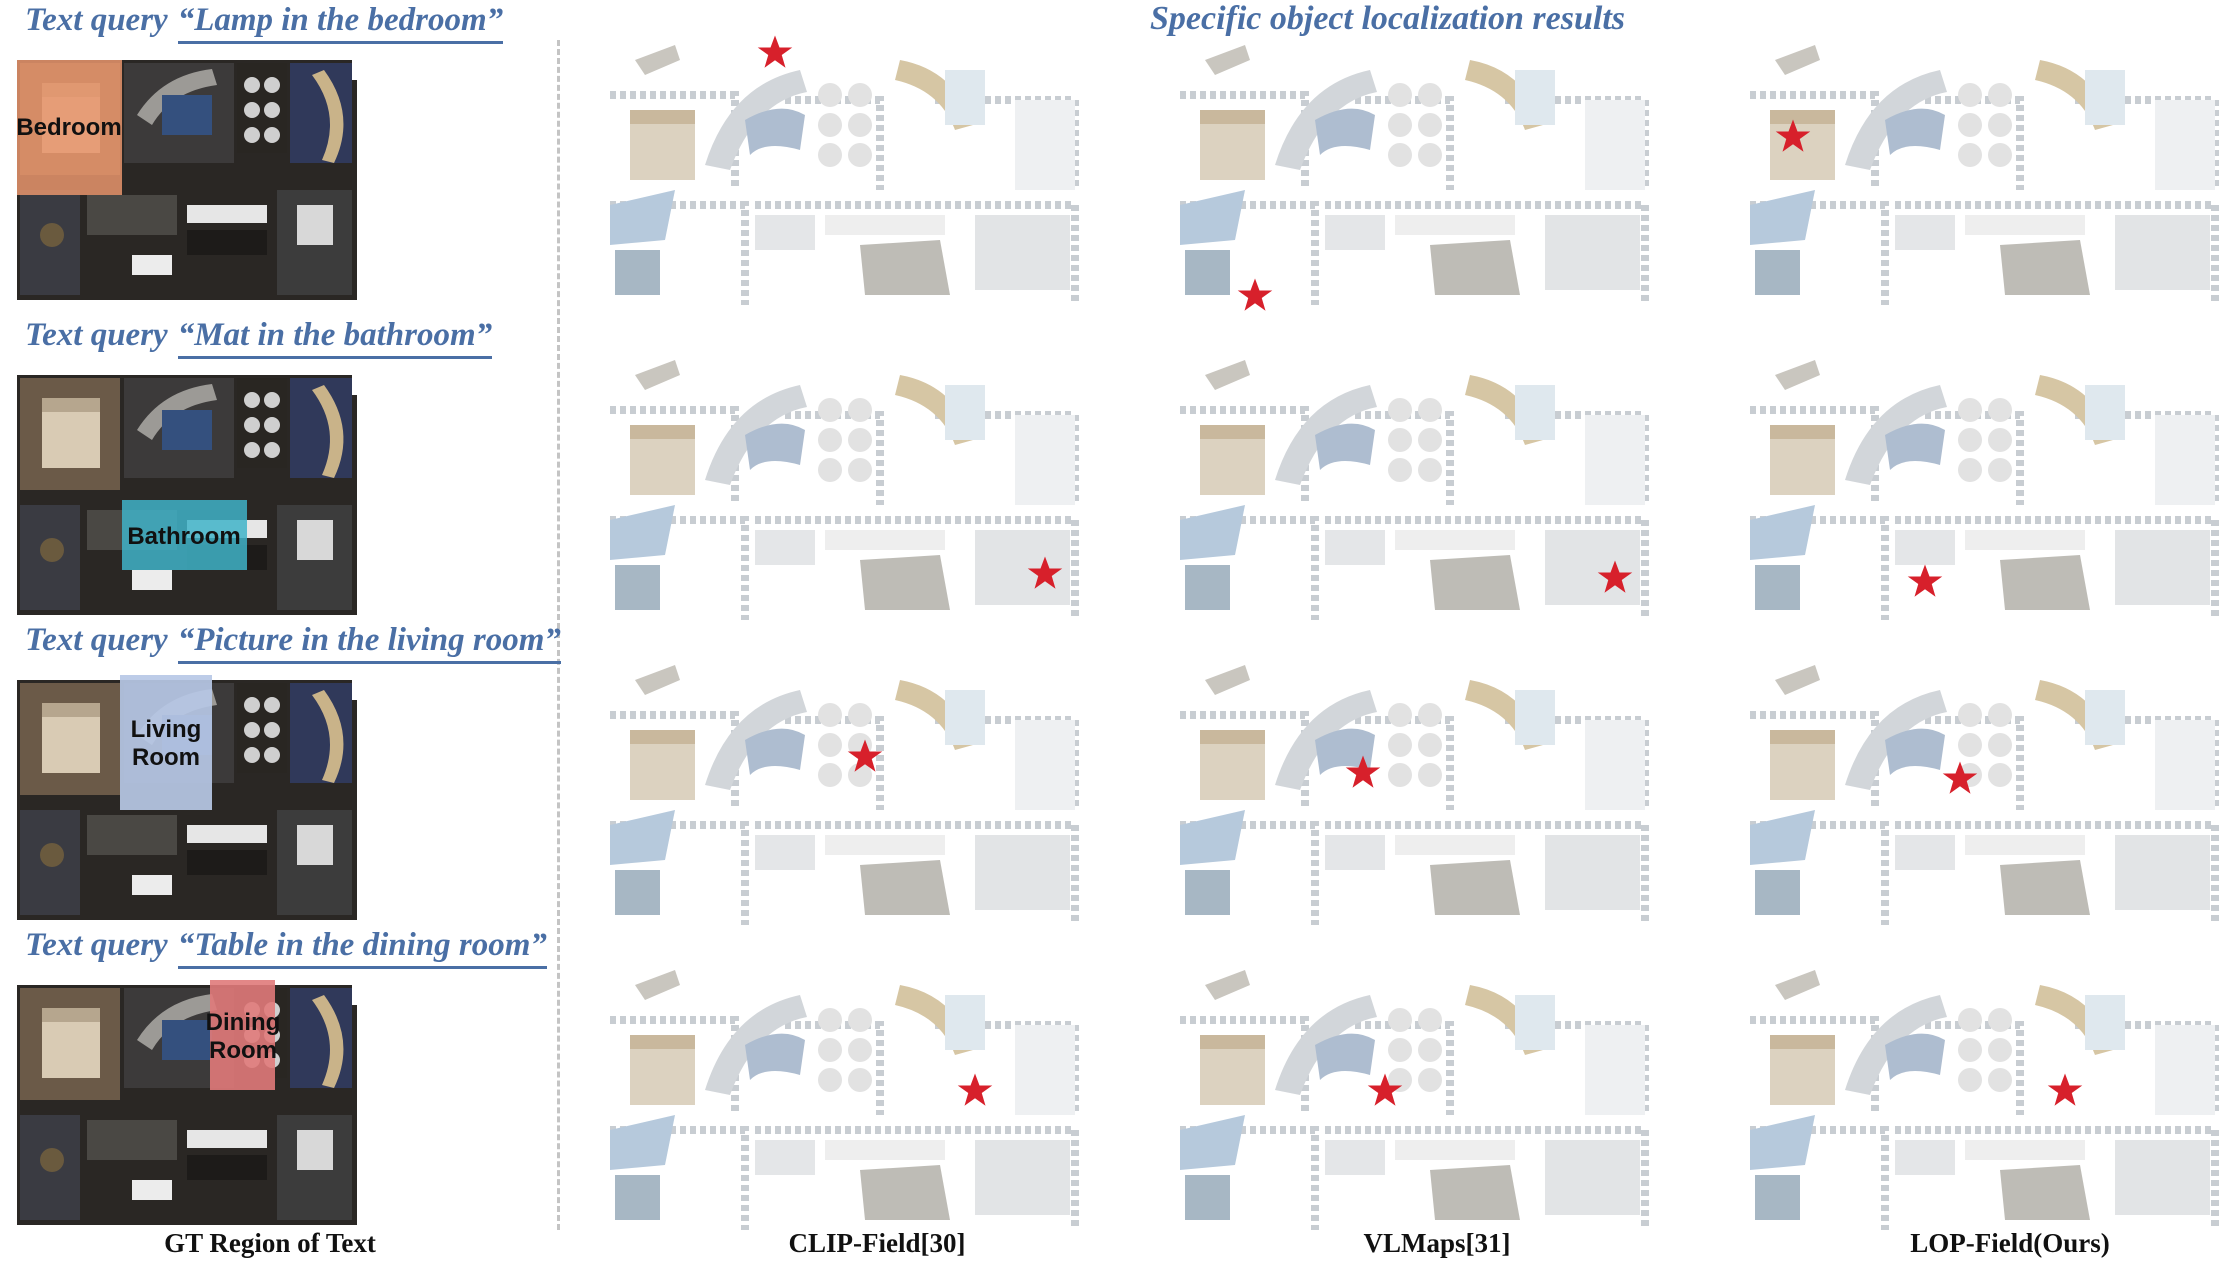  I want to click on caption-gt-region: GT Region of Text, so click(270, 1243).